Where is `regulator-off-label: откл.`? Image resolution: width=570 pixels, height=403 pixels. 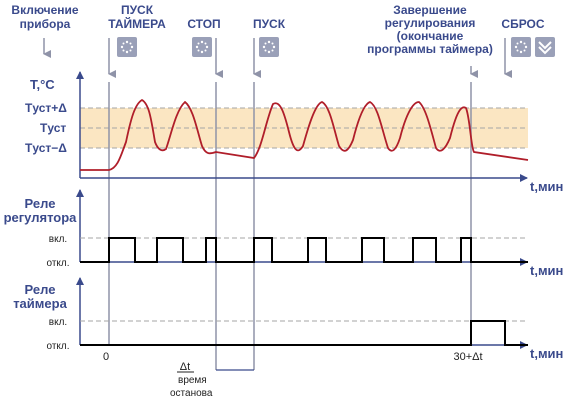 regulator-off-label: откл. is located at coordinates (57, 263).